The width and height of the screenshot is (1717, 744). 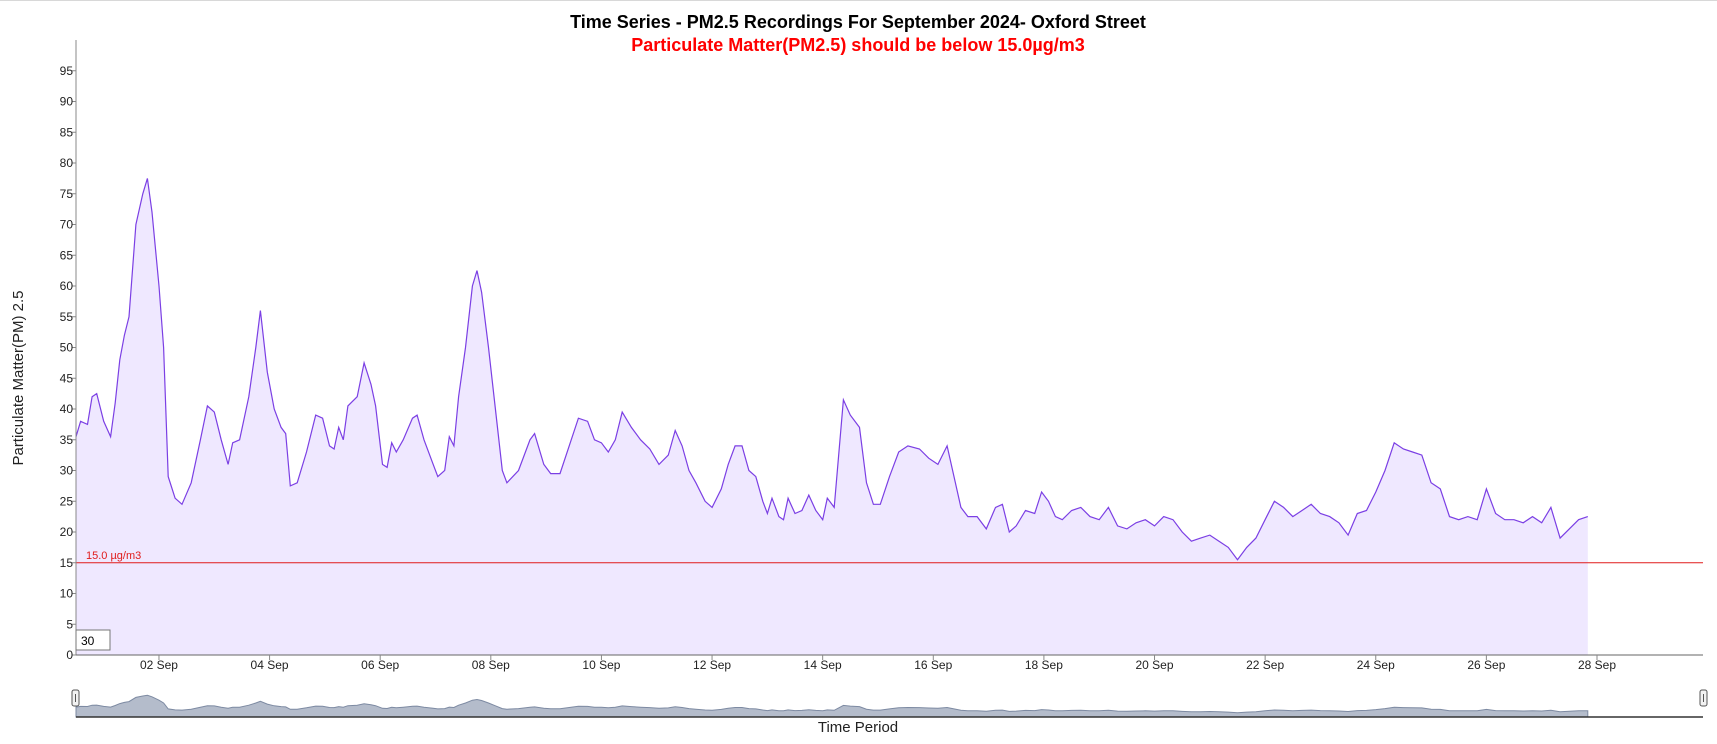 I want to click on navigator-area, so click(x=832, y=706).